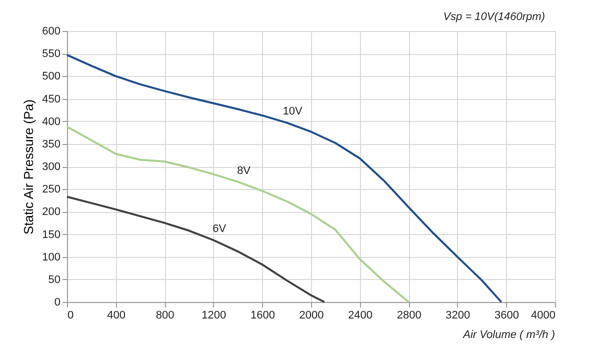 This screenshot has width=600, height=353. I want to click on y-axis-title: Static Air Pressure (Pa), so click(28, 167).